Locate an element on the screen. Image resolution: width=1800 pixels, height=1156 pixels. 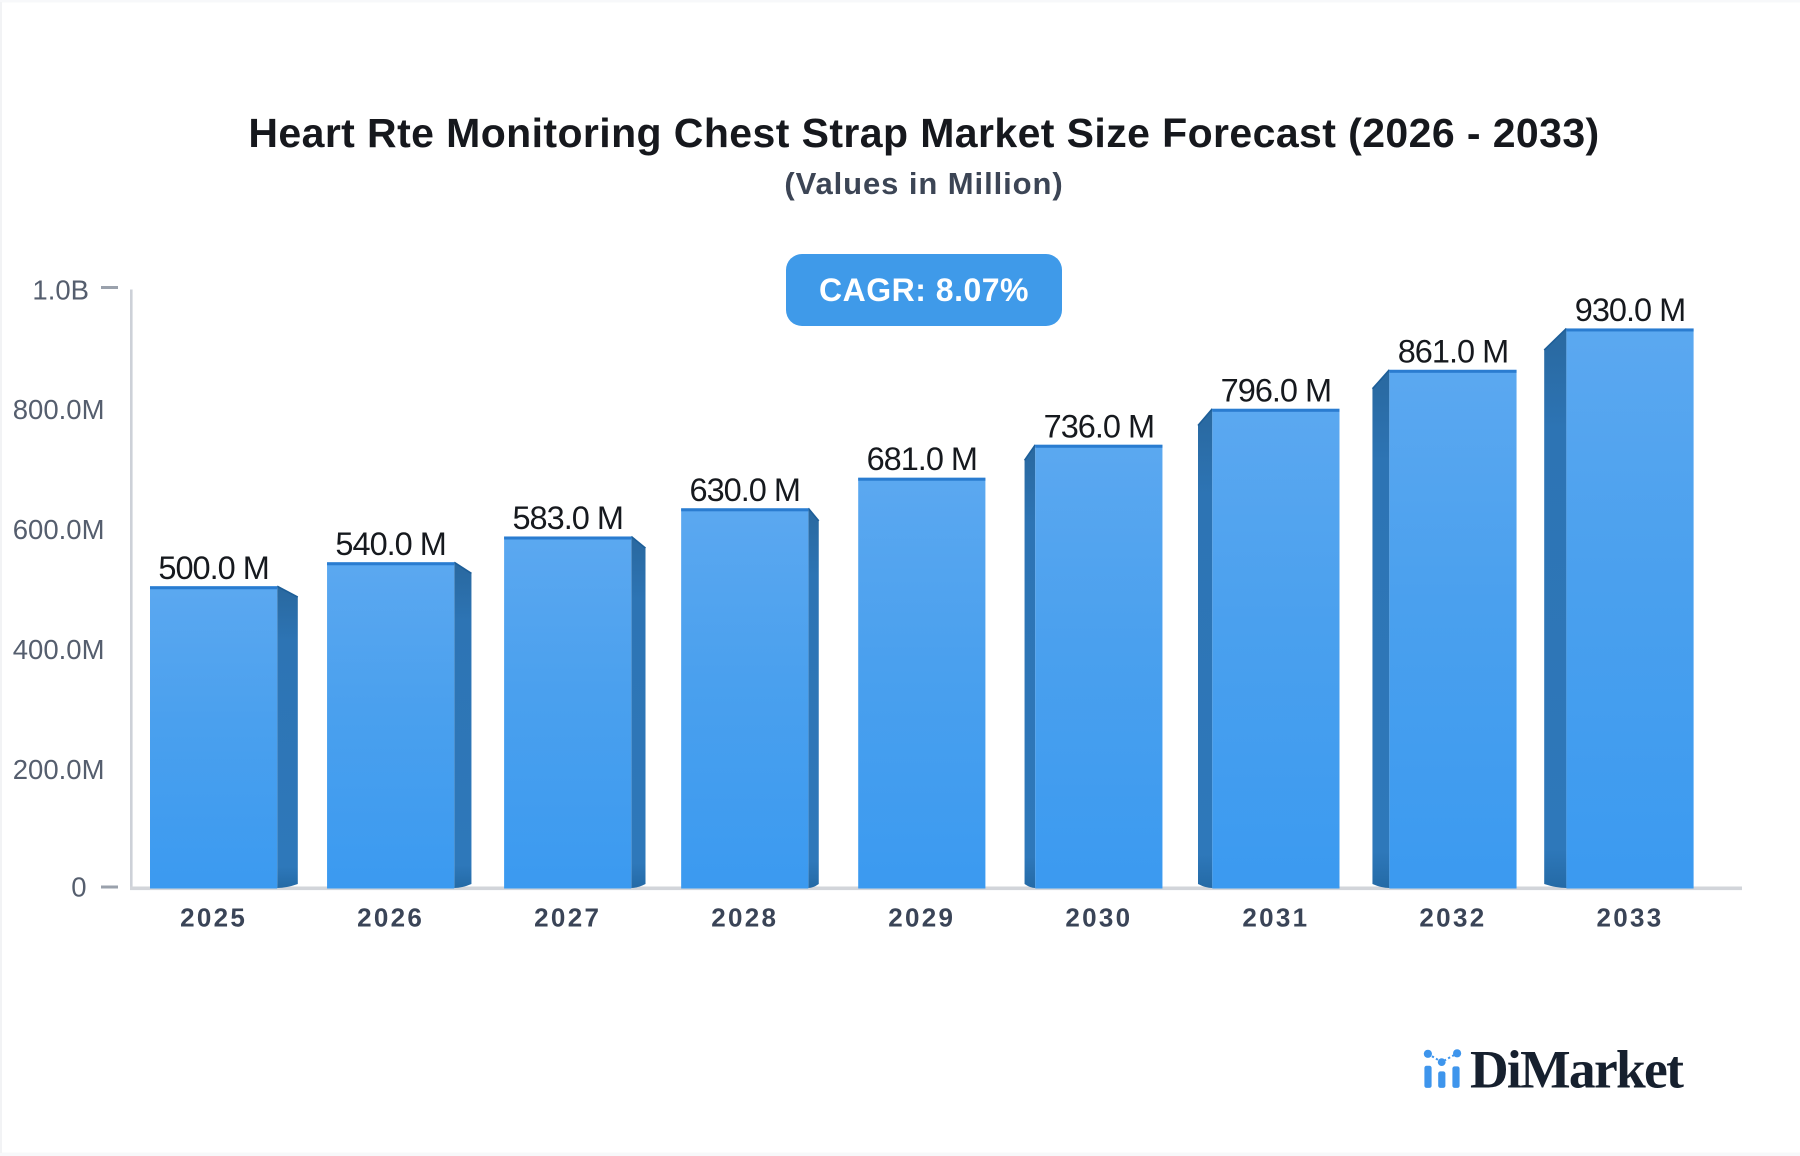
svg-text: 681.0 M is located at coordinates (922, 459).